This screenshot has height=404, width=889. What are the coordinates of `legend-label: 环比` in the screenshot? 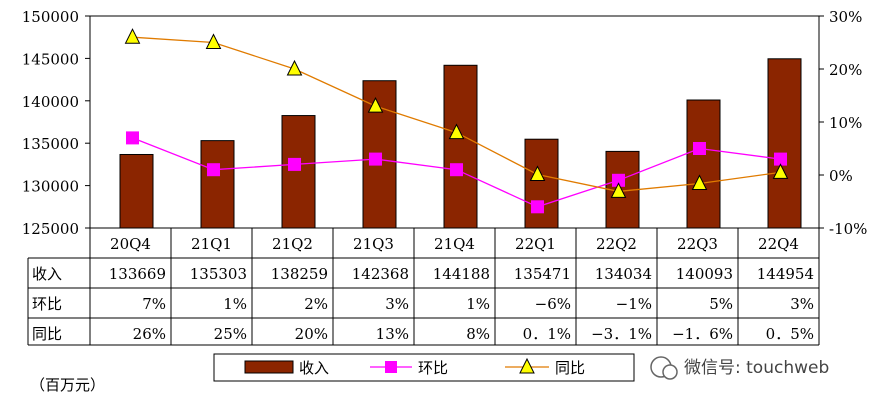 It's located at (433, 368).